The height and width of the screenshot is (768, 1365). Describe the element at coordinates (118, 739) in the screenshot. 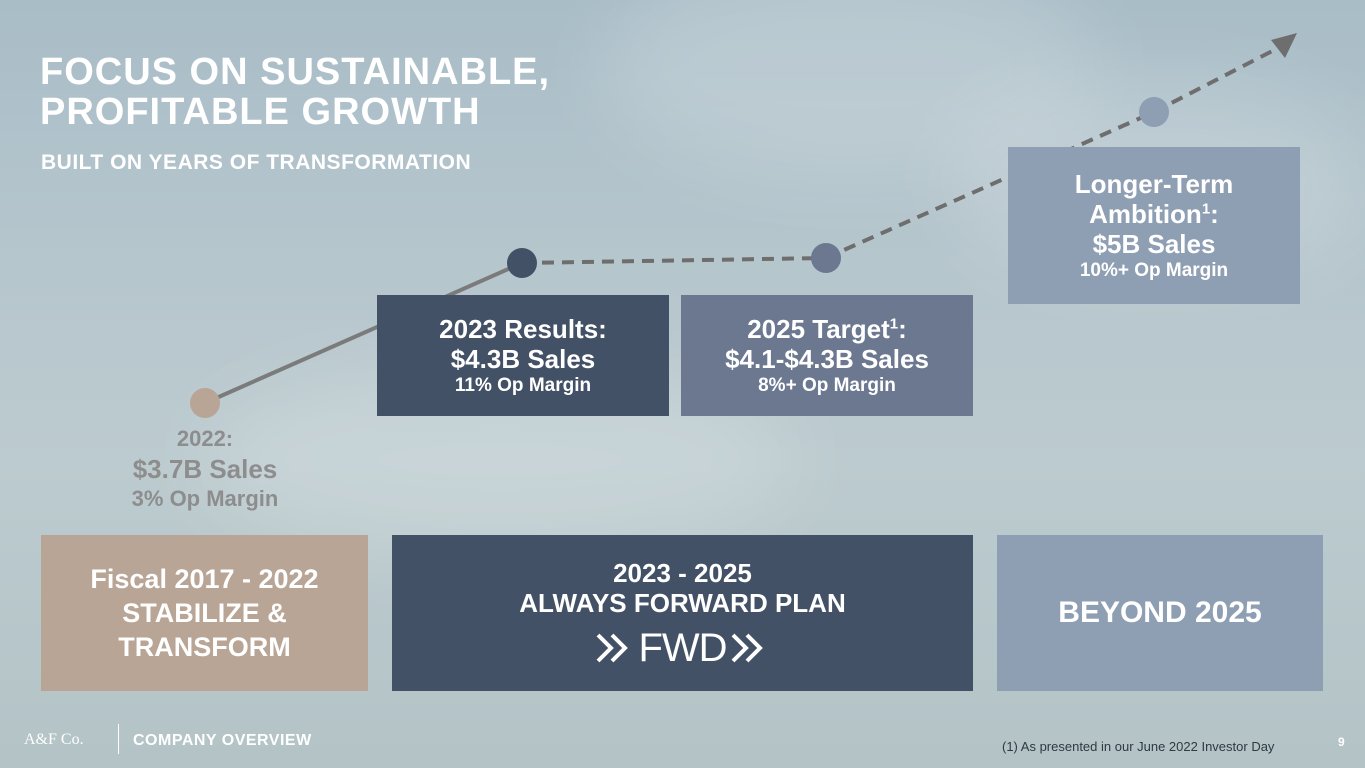

I see `footer-divider` at that location.